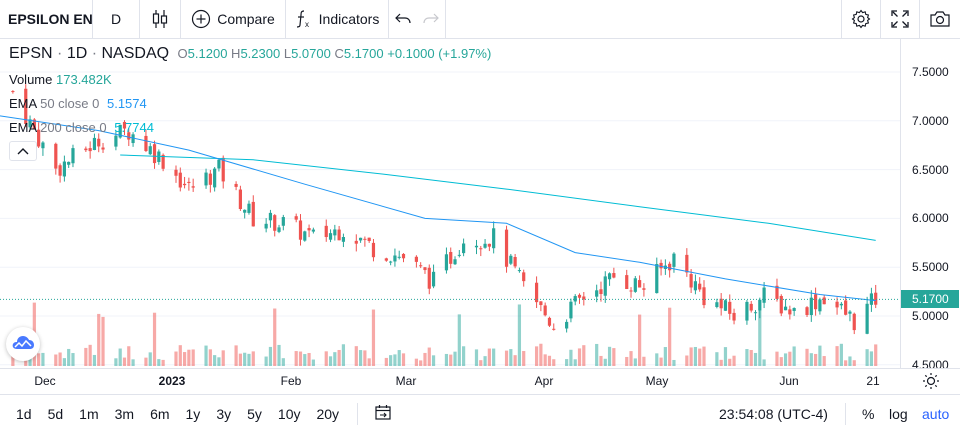 The height and width of the screenshot is (433, 960). I want to click on percent-toggle: %, so click(868, 414).